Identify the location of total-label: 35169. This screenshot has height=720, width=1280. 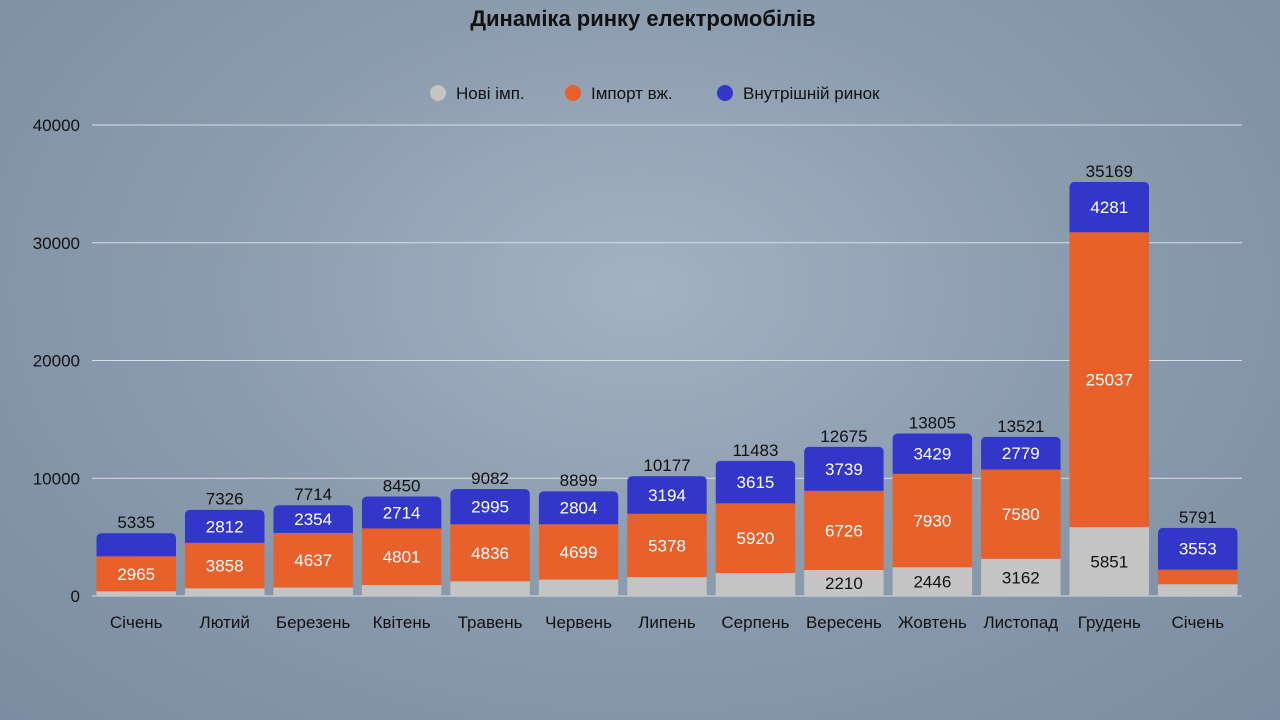
(1109, 171).